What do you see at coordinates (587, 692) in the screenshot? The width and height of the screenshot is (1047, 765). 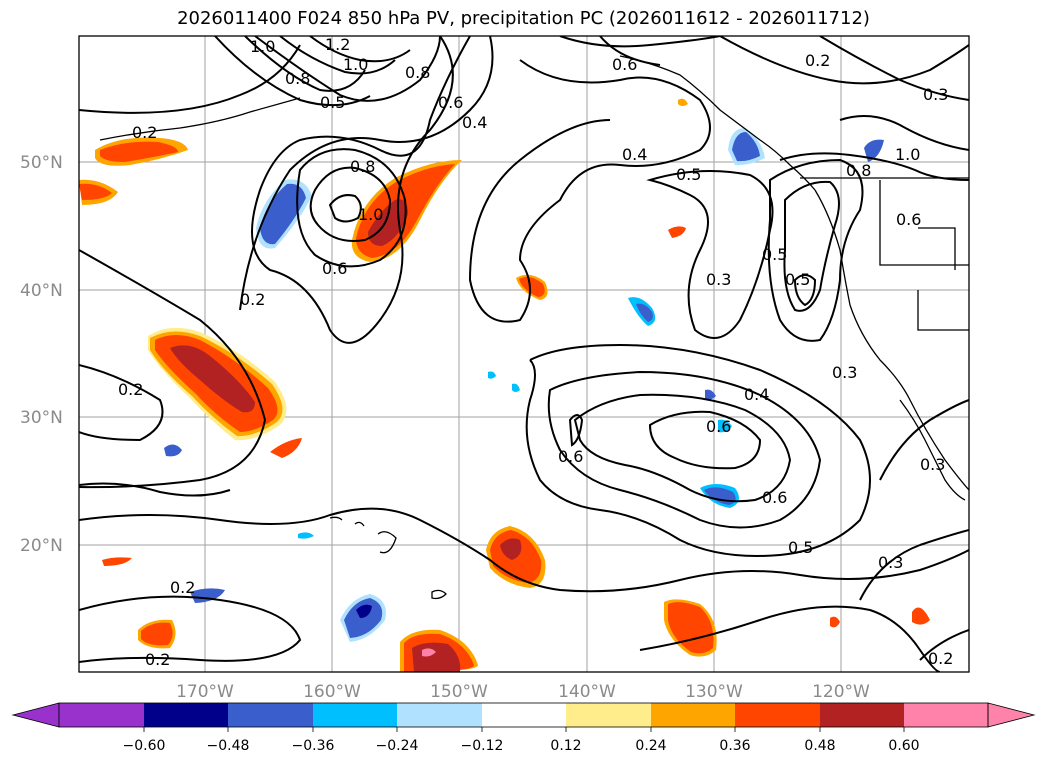 I see `lon-label-140w: 140°W` at bounding box center [587, 692].